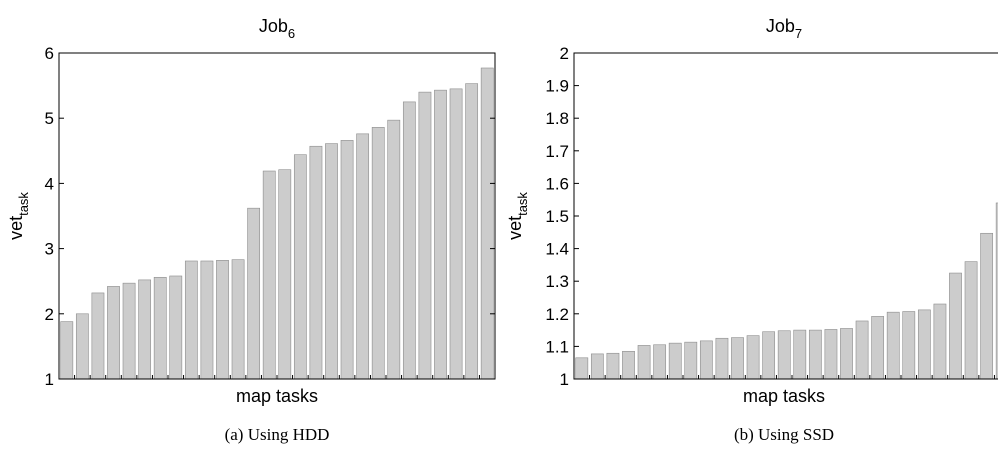  I want to click on chart-hdd-y-tick-label: 1, so click(49, 379).